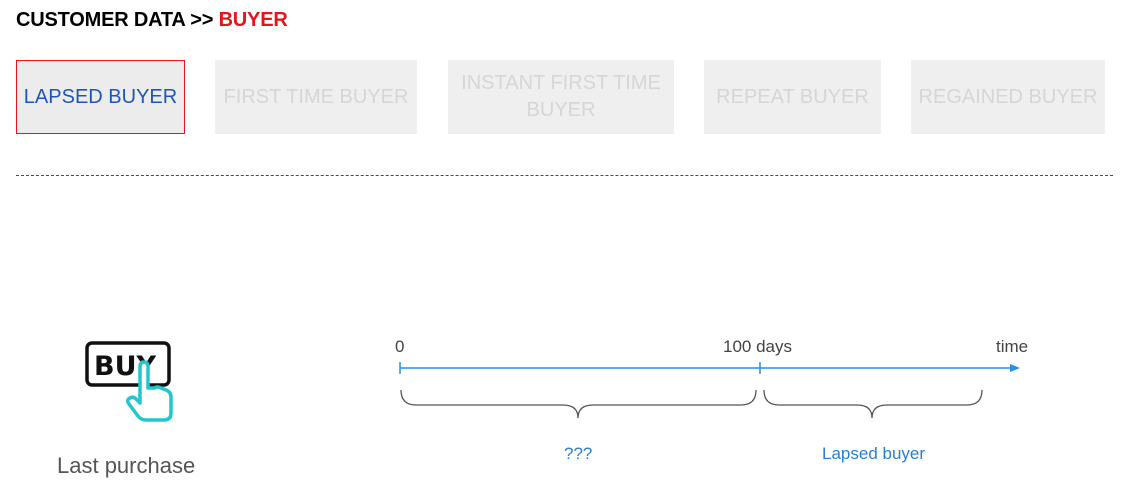  I want to click on brace-lapsed-range, so click(873, 404).